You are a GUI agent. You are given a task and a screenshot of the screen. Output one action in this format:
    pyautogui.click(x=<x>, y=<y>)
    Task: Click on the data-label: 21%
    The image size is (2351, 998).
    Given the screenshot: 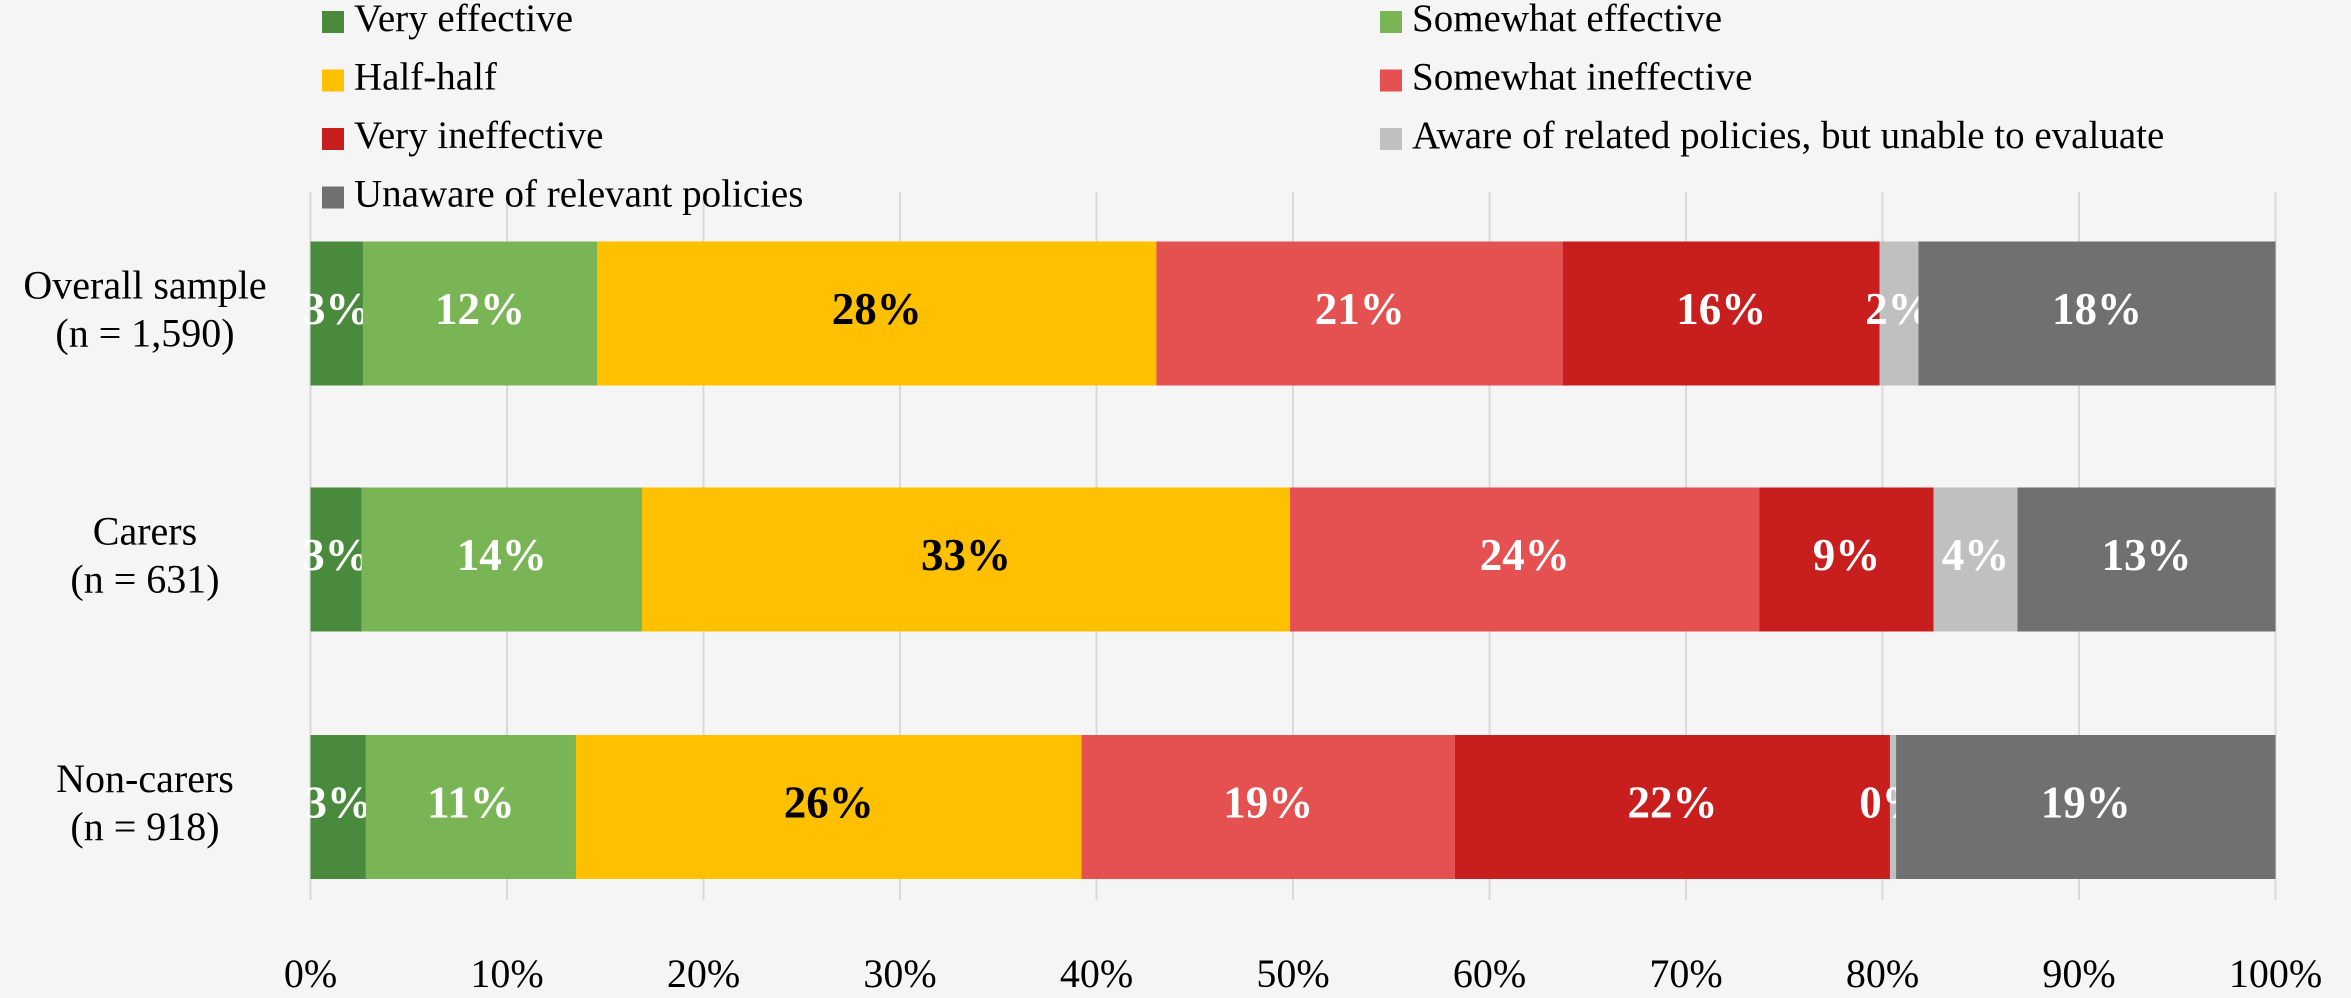 What is the action you would take?
    pyautogui.click(x=1360, y=309)
    